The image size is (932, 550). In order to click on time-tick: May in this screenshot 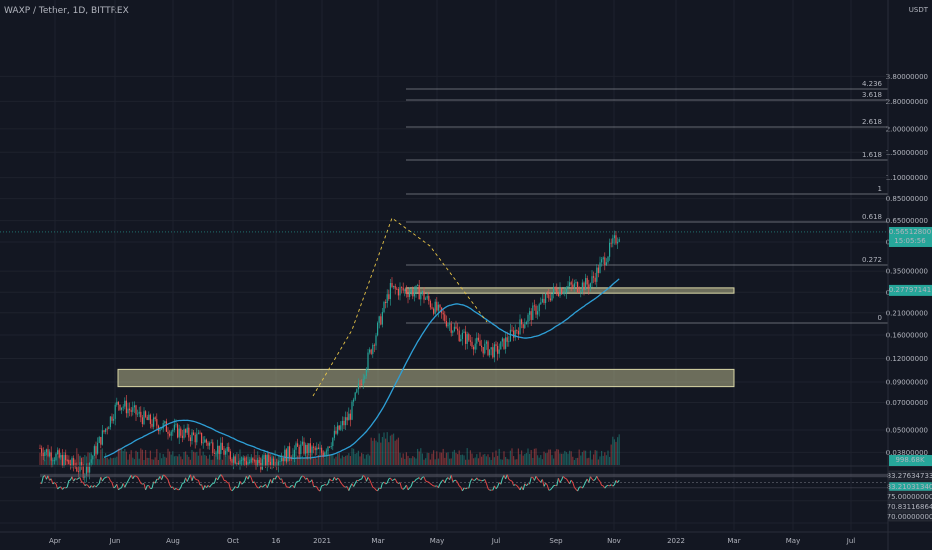, I will do `click(437, 541)`.